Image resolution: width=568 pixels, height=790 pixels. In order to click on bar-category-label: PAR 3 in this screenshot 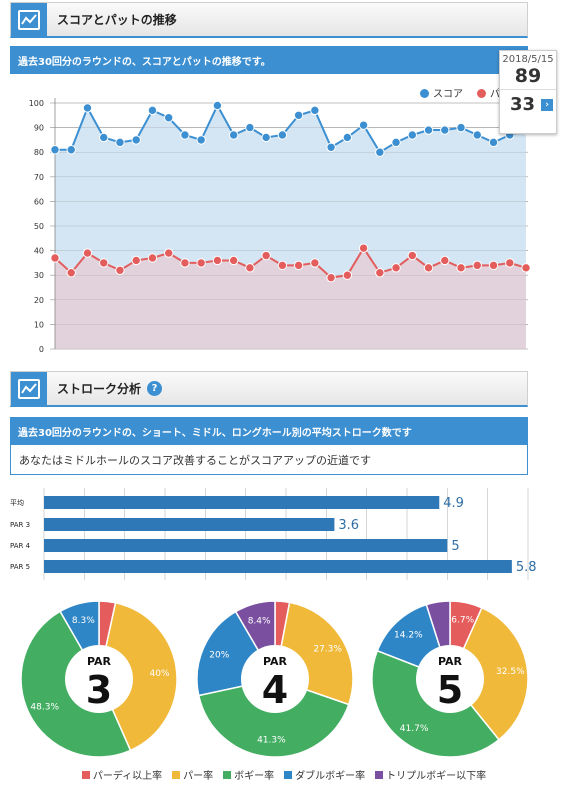, I will do `click(20, 525)`.